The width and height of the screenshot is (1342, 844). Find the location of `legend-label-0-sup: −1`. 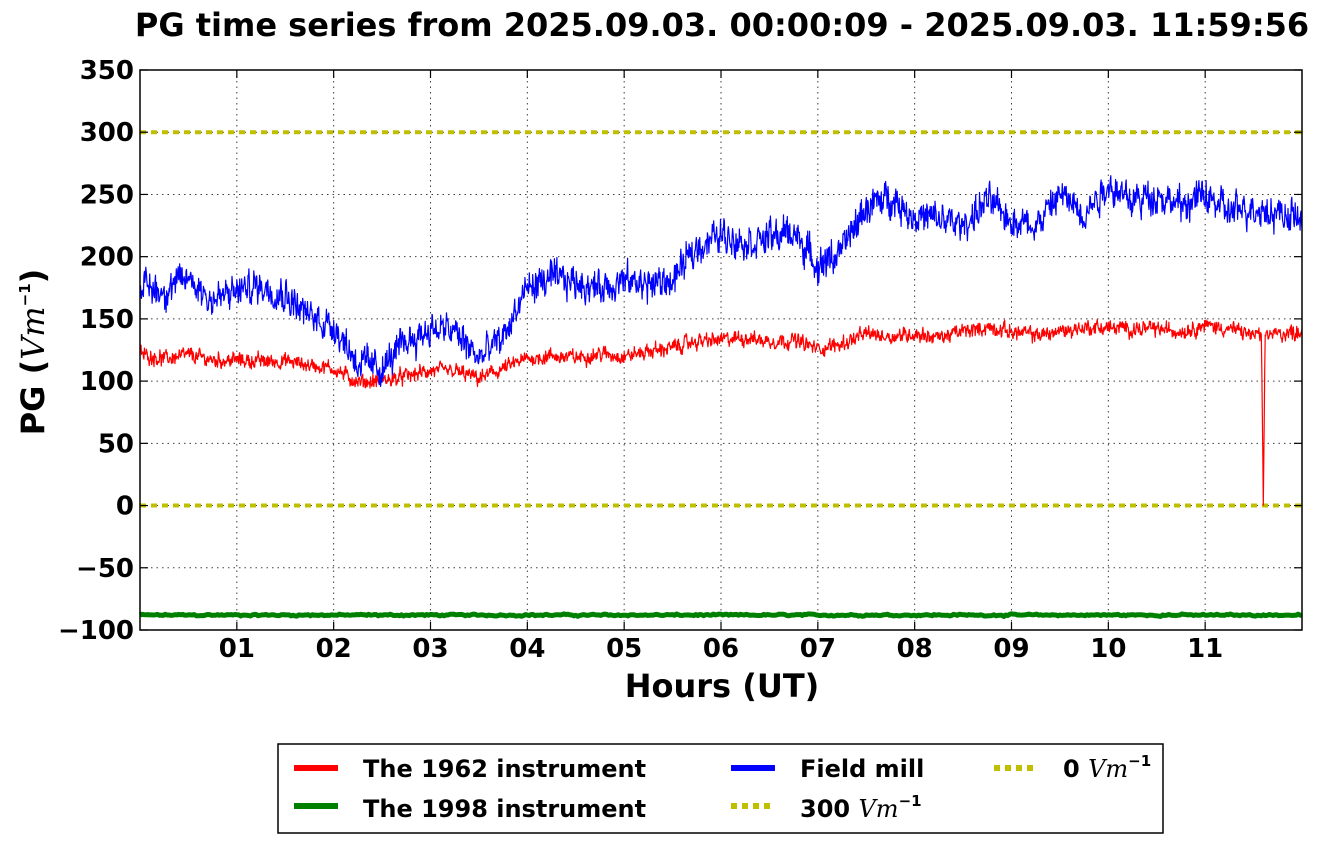

legend-label-0-sup: −1 is located at coordinates (1139, 761).